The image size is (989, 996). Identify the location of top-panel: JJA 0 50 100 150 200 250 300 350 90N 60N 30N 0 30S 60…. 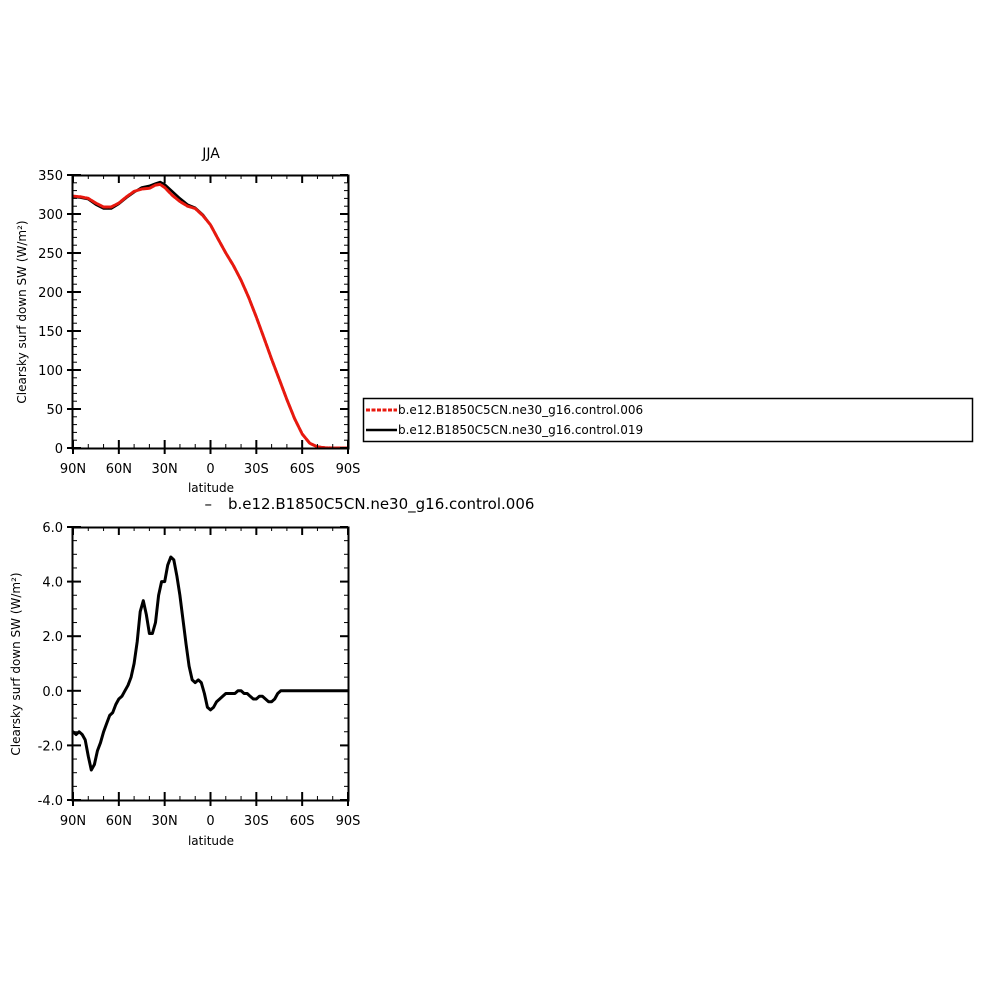
(187, 320).